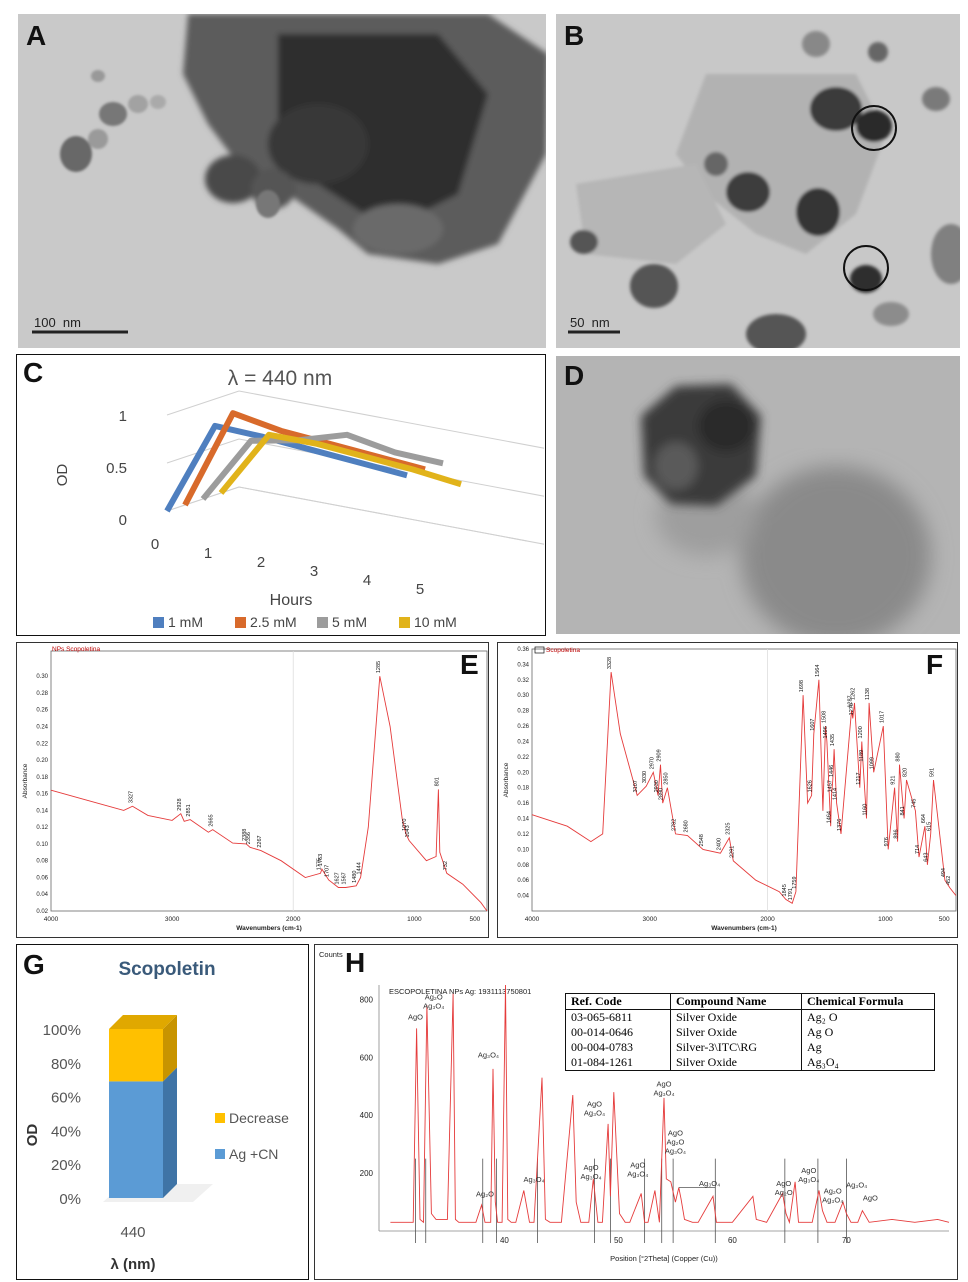  I want to click on ir-y-tick: 0.04, so click(523, 897).